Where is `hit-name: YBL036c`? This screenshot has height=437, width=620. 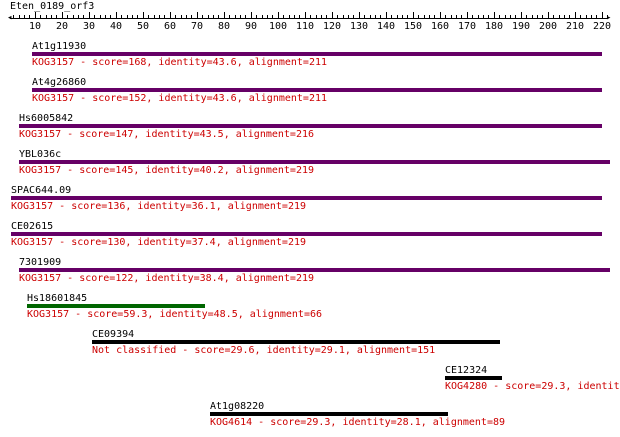
hit-name: YBL036c is located at coordinates (40, 154).